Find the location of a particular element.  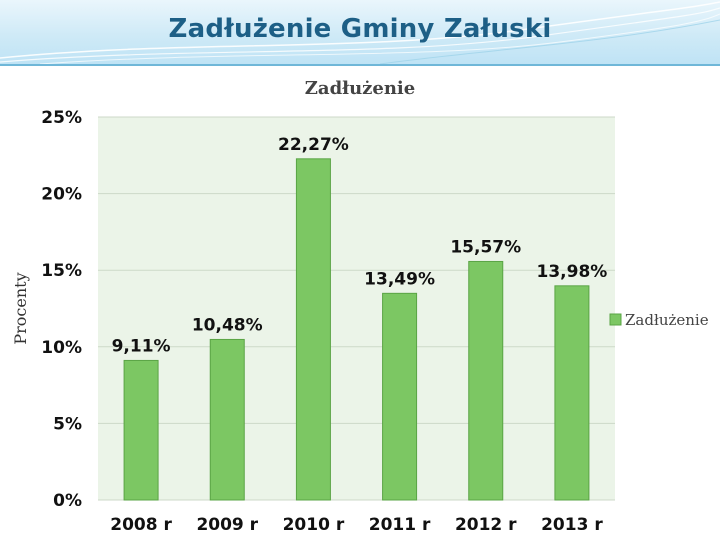

y-tick-label: 5% is located at coordinates (67, 424).